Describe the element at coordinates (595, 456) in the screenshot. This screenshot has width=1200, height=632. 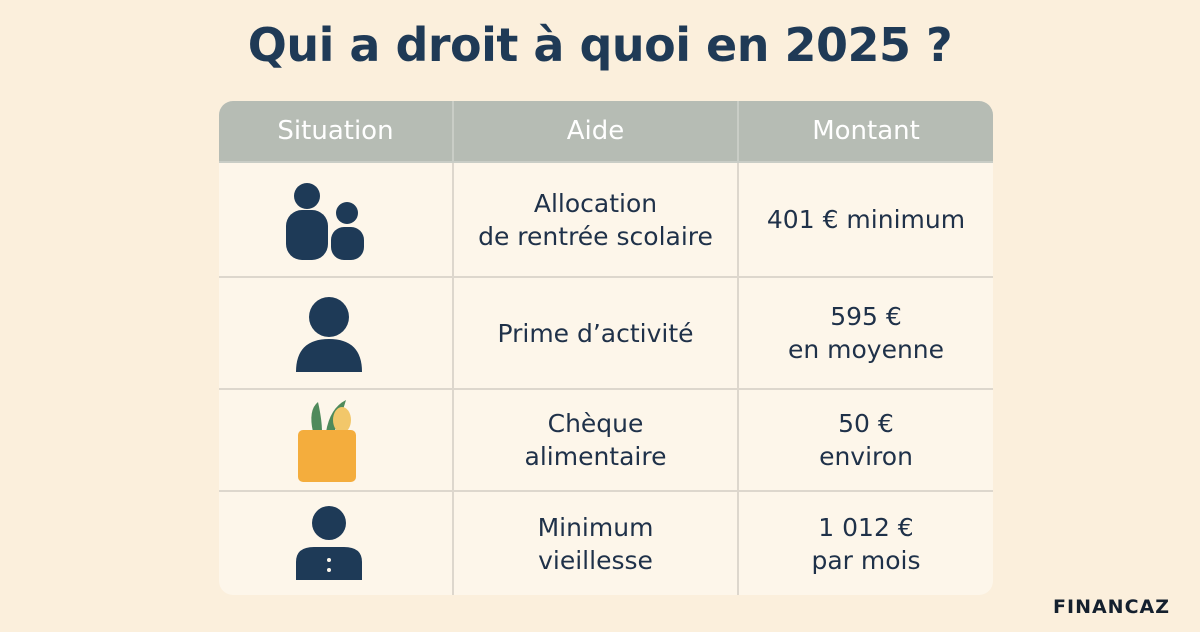
I see `aide-text: alimentaire` at that location.